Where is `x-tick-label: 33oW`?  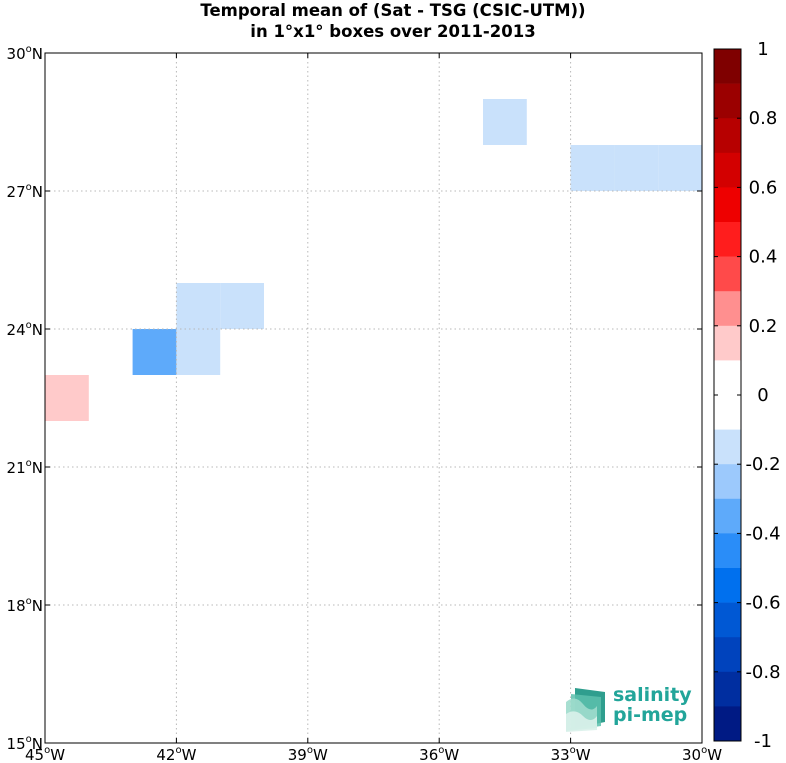 x-tick-label: 33oW is located at coordinates (571, 754).